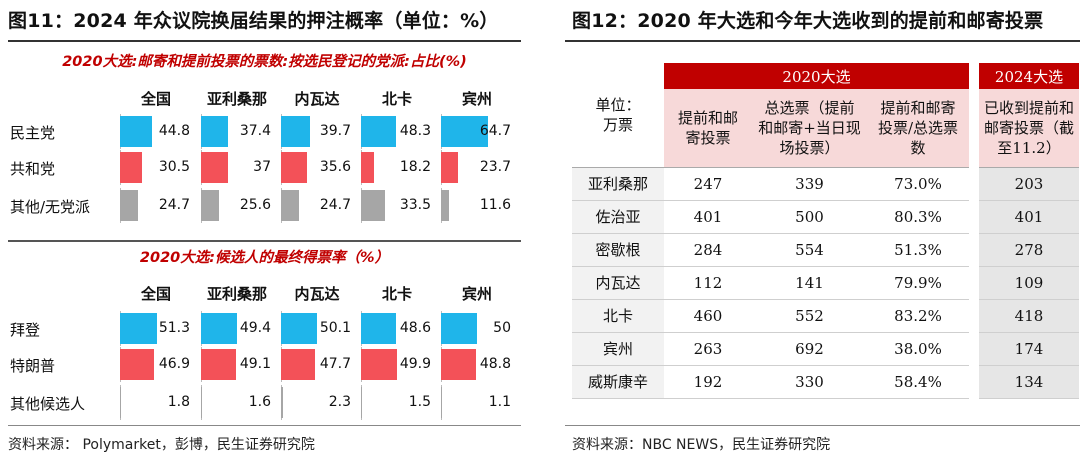 This screenshot has width=1080, height=466. I want to click on share-cell: 80.3%, so click(918, 217).